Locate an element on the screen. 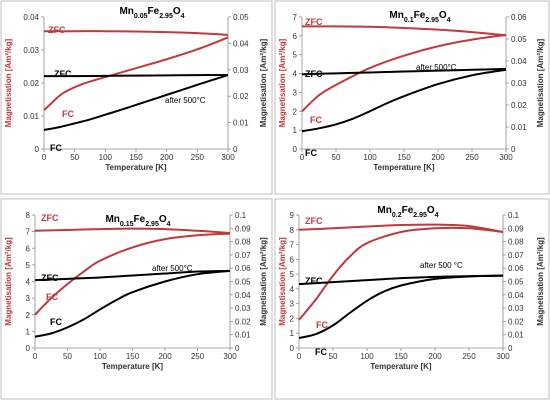  x-tick-label: 200 is located at coordinates (167, 157).